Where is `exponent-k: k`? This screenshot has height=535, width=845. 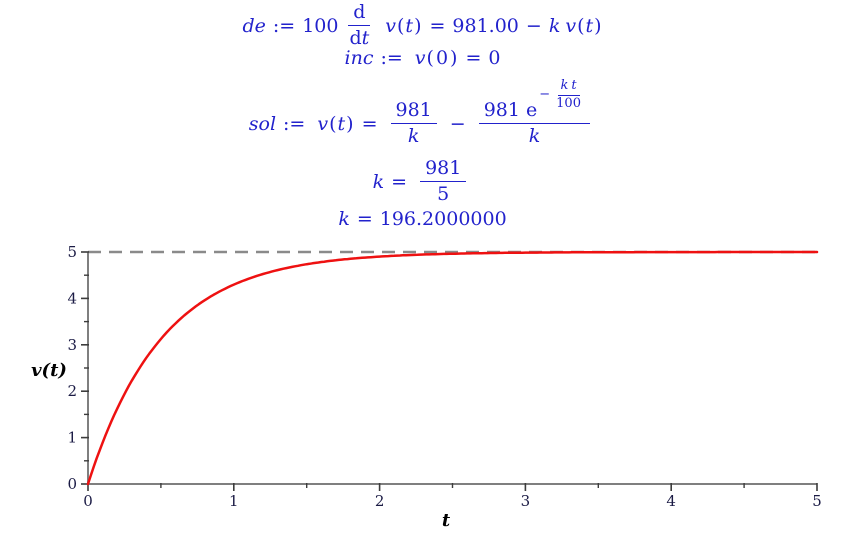
exponent-k: k is located at coordinates (564, 86).